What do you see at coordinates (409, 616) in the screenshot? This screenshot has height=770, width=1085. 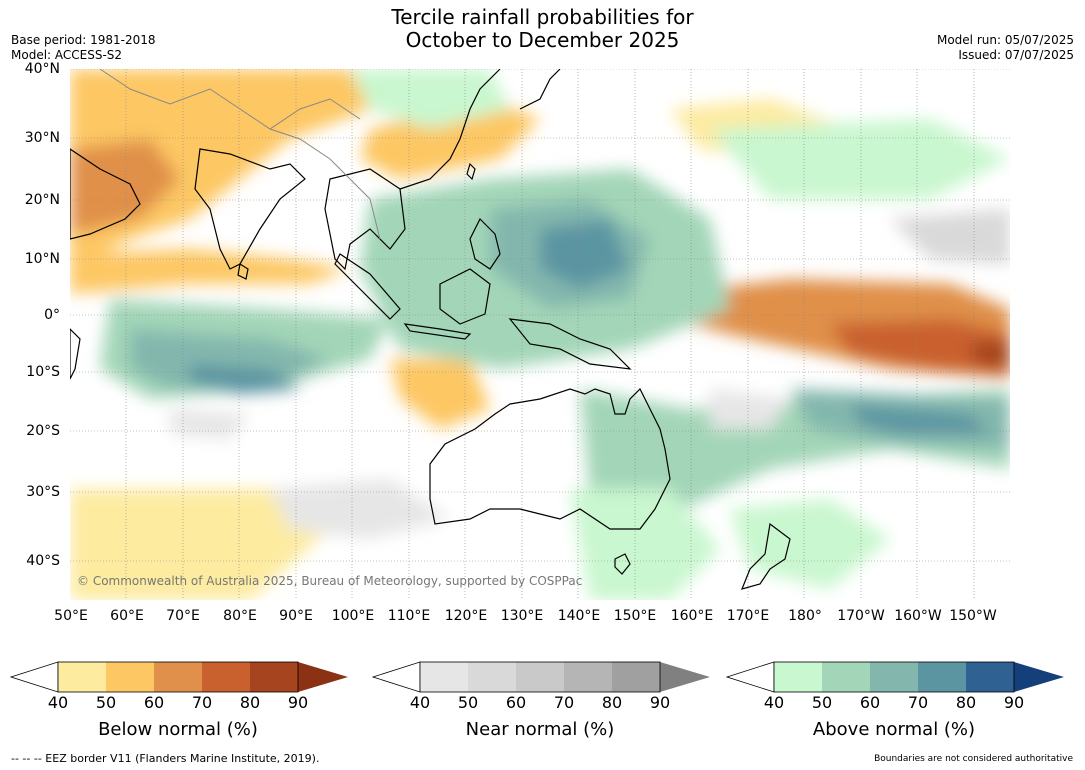 I see `lon-label-110e: 110°E` at bounding box center [409, 616].